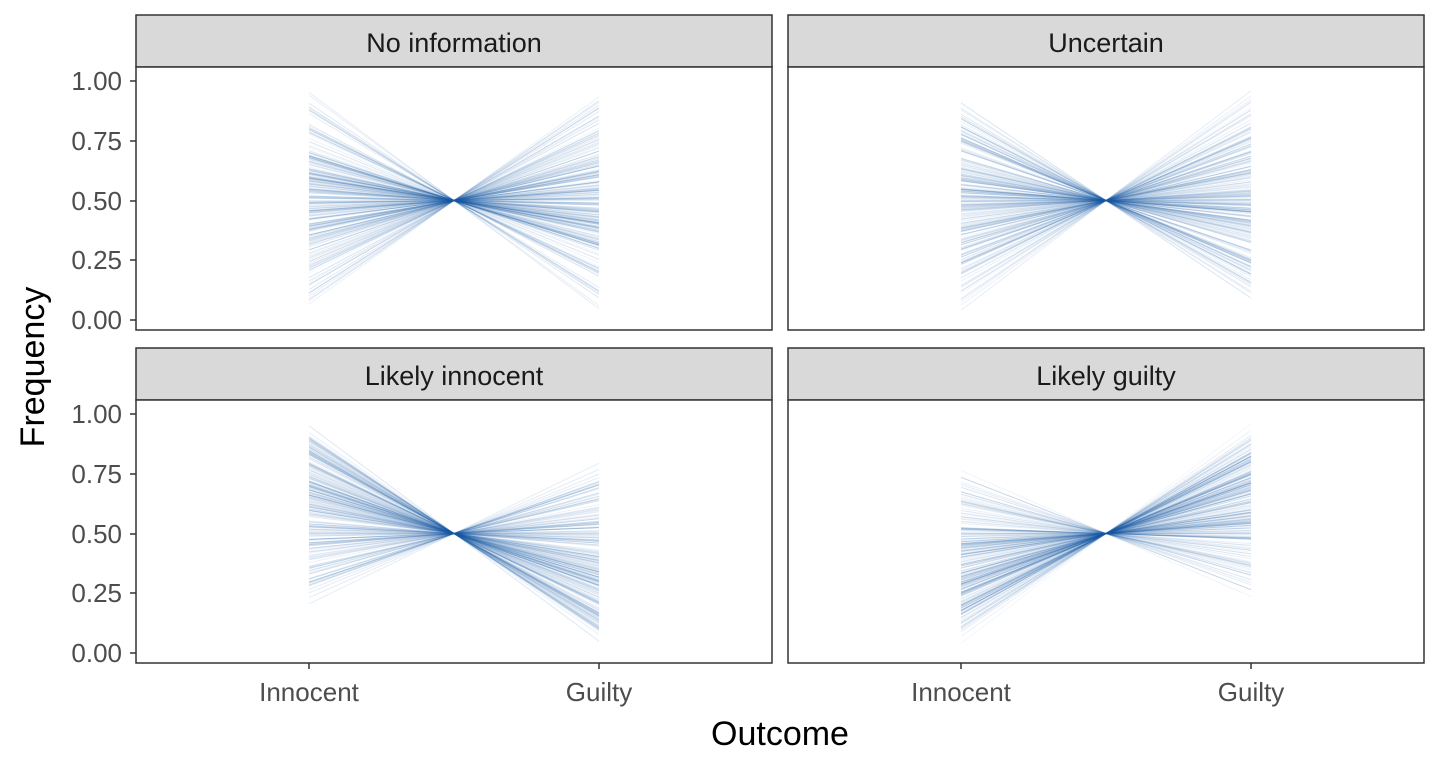  What do you see at coordinates (1097, 685) in the screenshot?
I see `x-axis-right: Innocent Guilty` at bounding box center [1097, 685].